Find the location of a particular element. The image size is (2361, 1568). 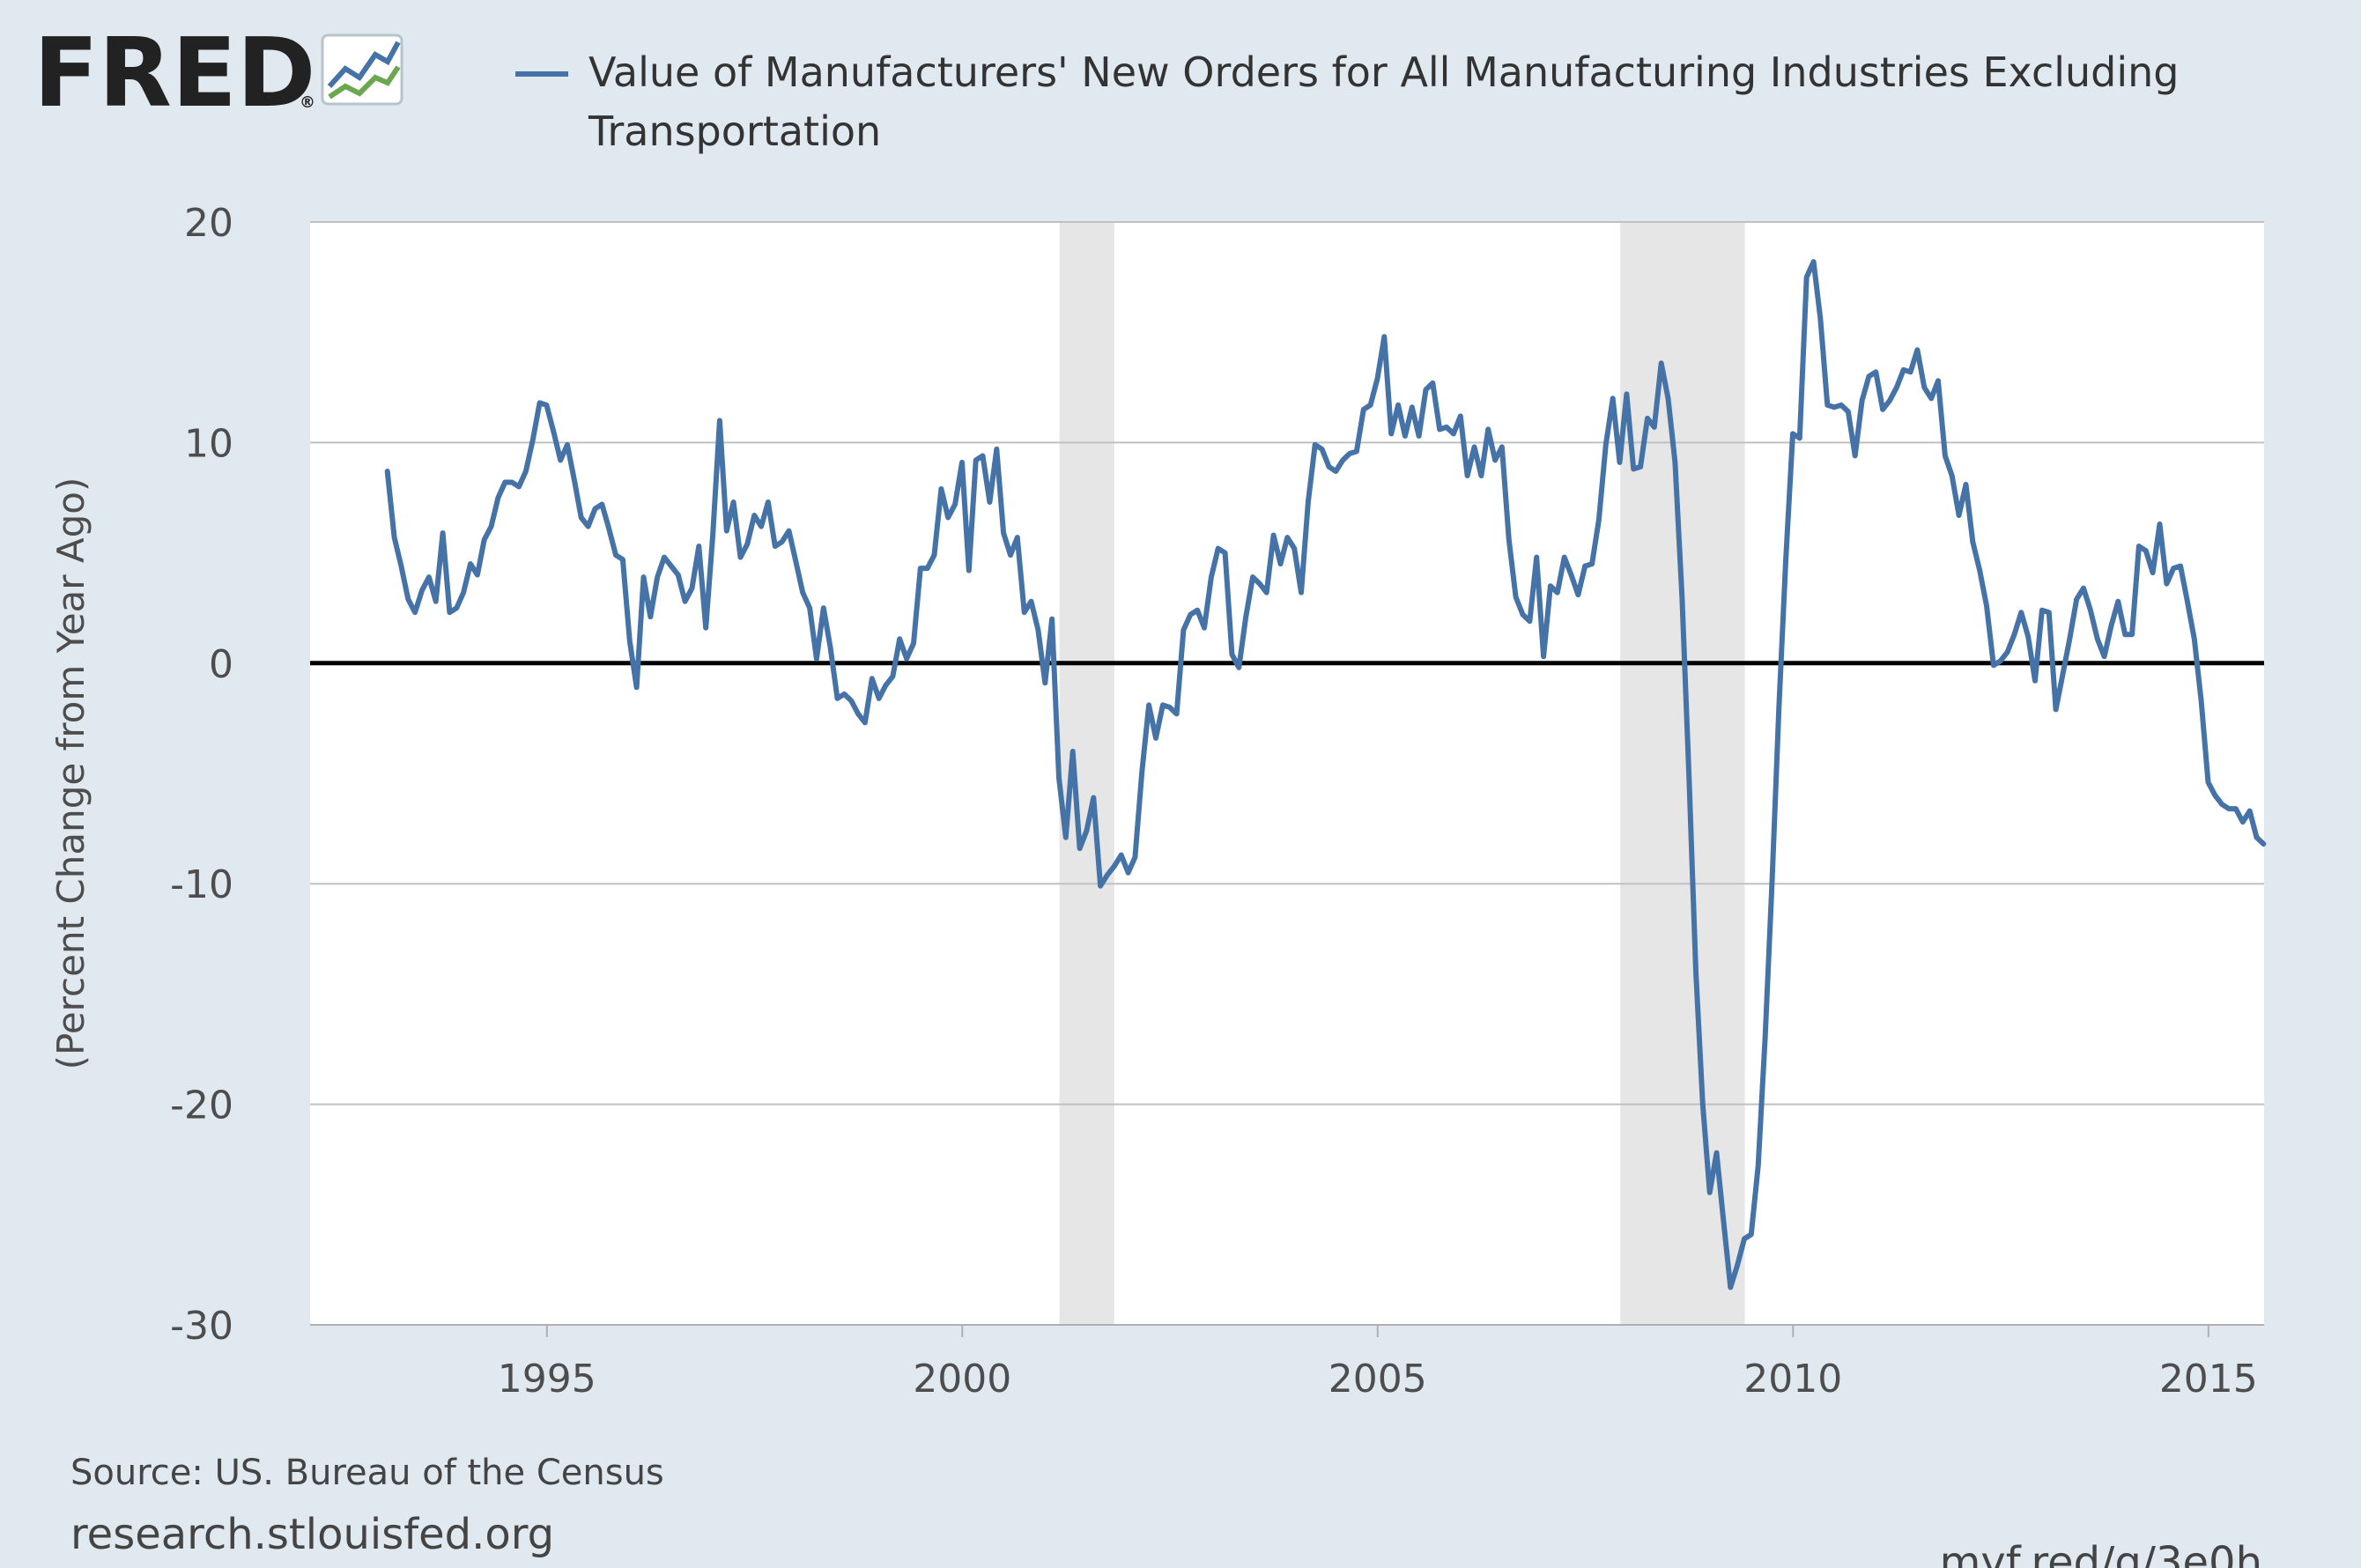

x-tick-label: 2015 is located at coordinates (2208, 1379).